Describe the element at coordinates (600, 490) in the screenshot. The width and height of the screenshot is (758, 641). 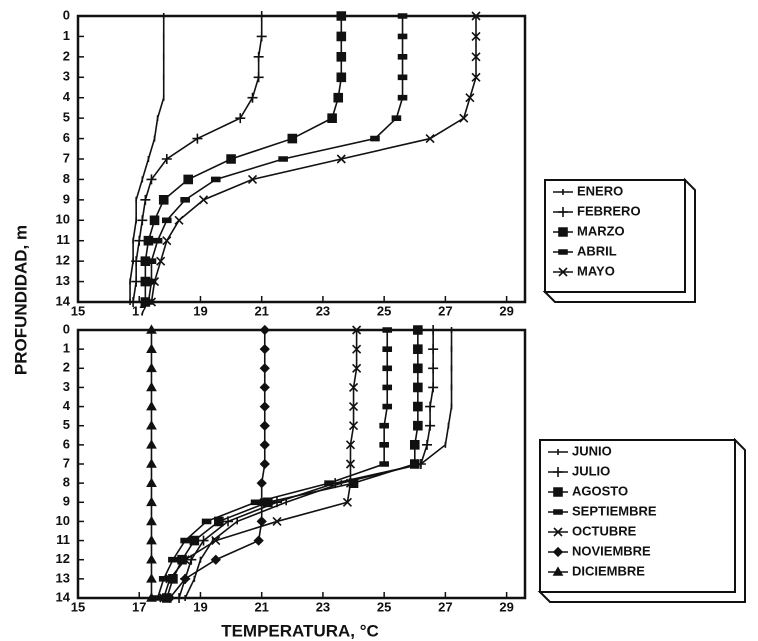
I see `legend-label: AGOSTO` at that location.